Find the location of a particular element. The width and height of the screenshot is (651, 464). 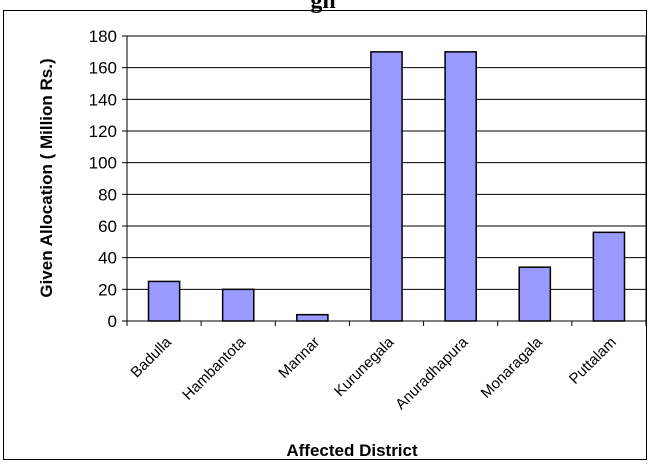

bar-monaragala is located at coordinates (535, 294).